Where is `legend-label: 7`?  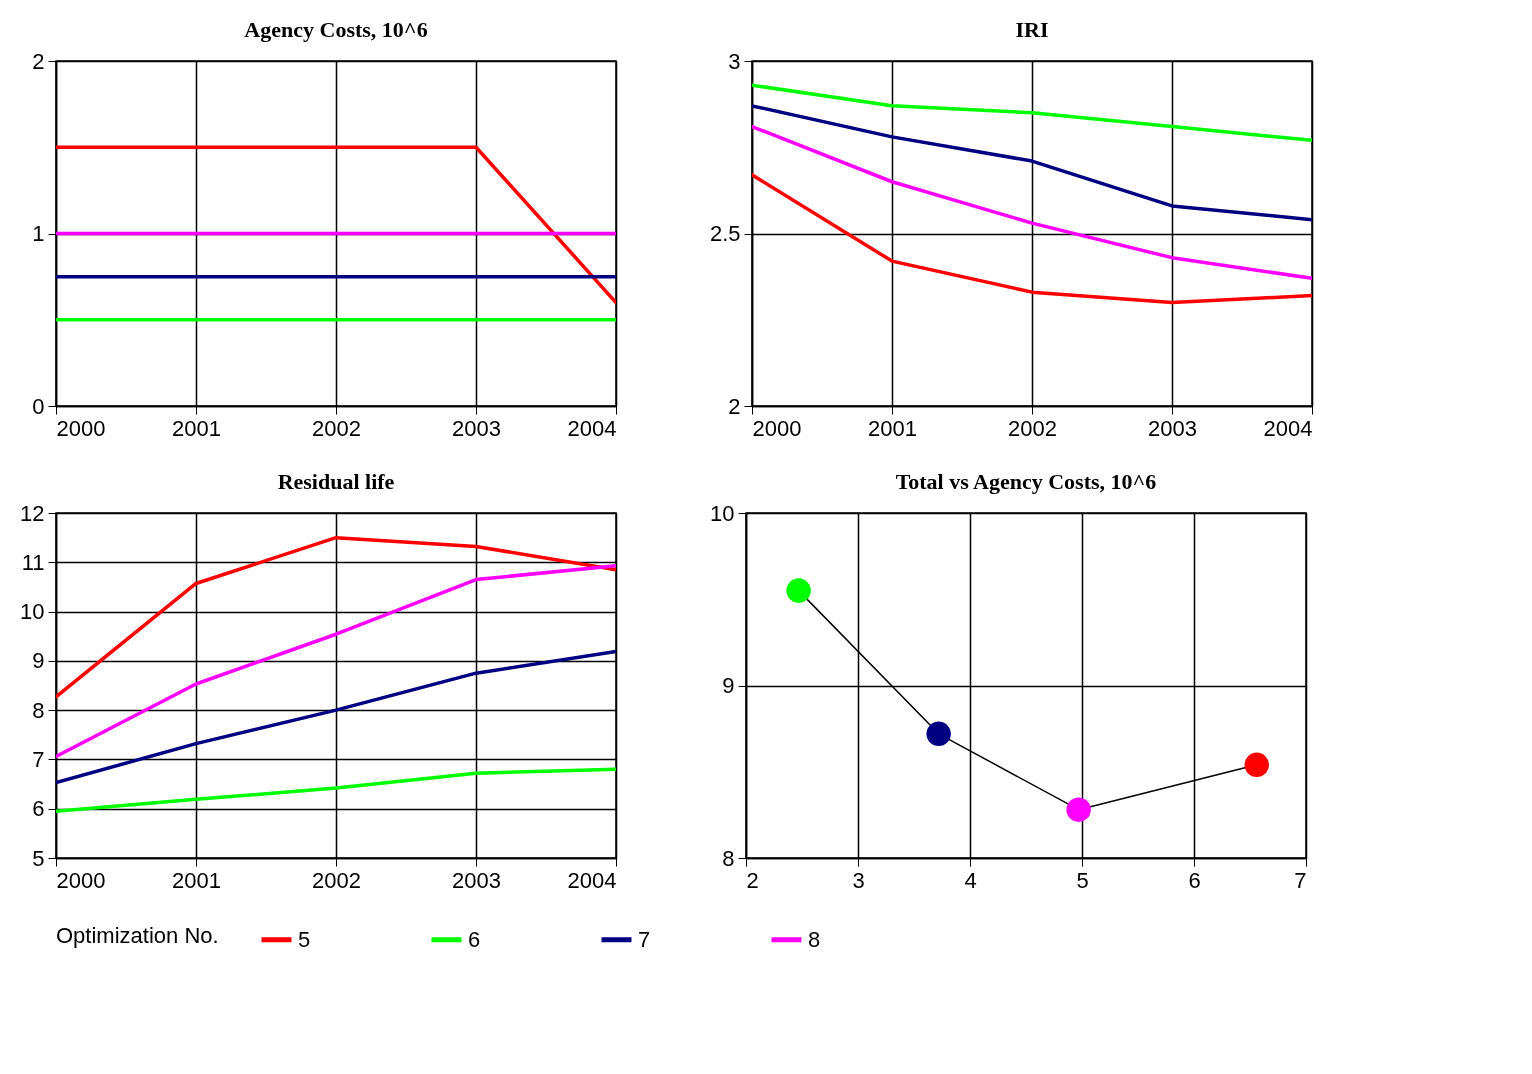 legend-label: 7 is located at coordinates (644, 939).